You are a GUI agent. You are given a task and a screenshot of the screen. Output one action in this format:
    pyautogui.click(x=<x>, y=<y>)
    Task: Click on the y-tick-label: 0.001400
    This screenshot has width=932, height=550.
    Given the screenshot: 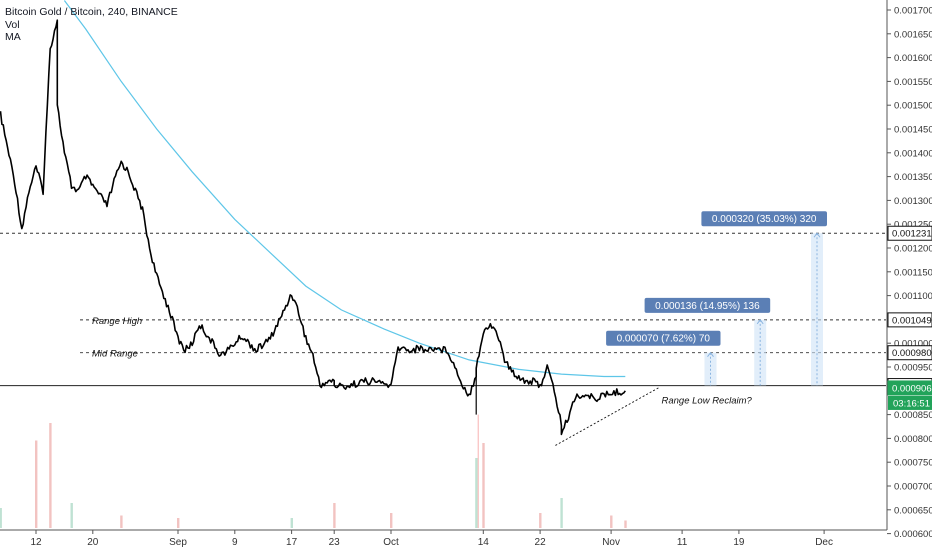 What is the action you would take?
    pyautogui.click(x=913, y=153)
    